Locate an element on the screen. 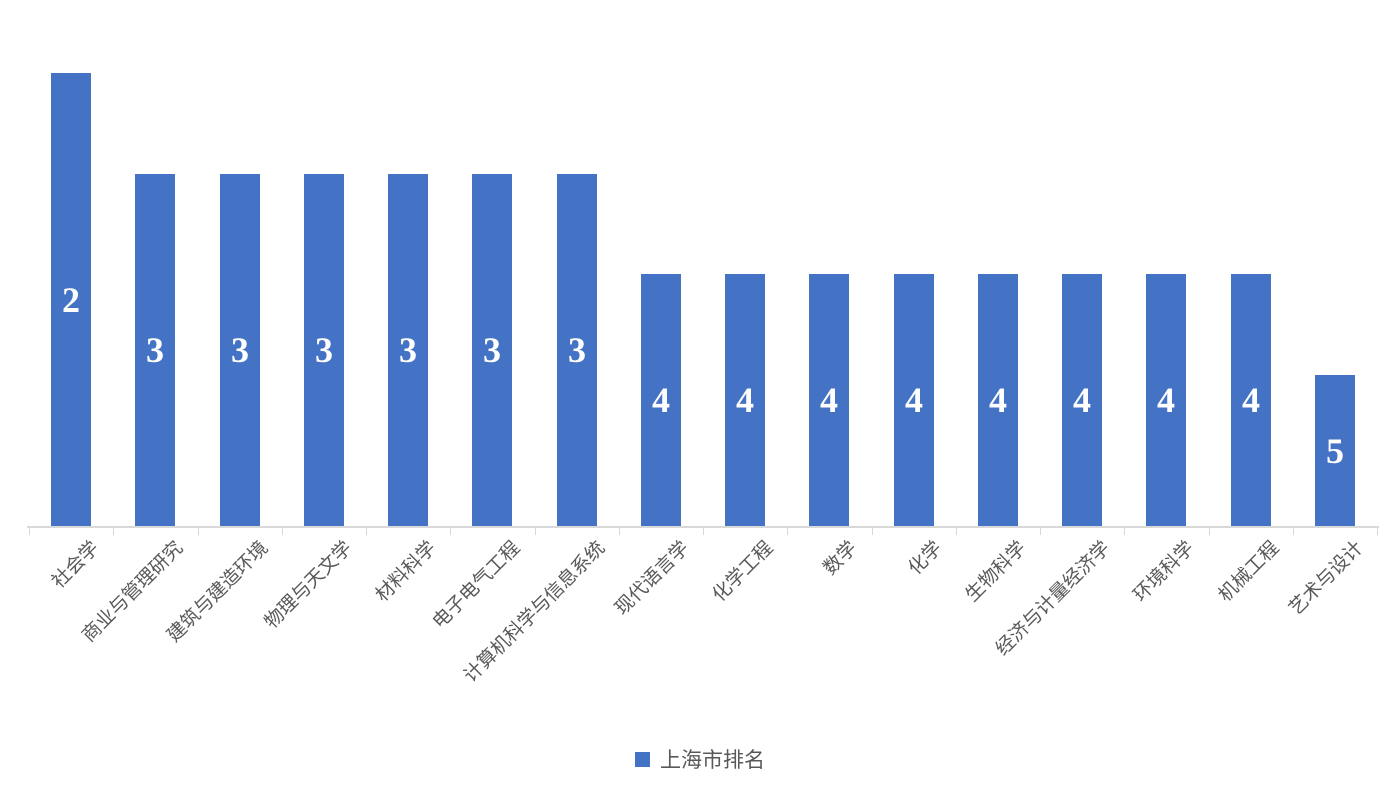  category-label: 物理与天文学 is located at coordinates (308, 585).